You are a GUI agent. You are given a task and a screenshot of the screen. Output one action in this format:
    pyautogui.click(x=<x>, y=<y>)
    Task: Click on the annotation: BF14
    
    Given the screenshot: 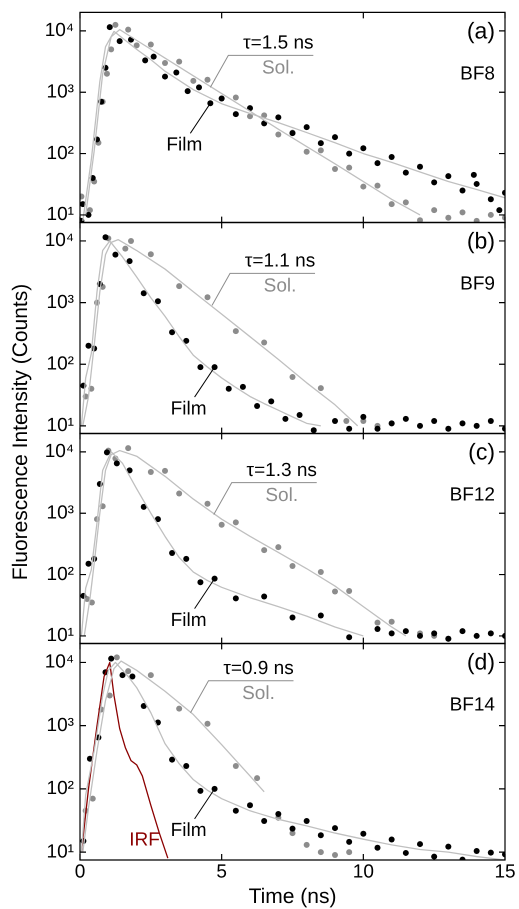 What is the action you would take?
    pyautogui.click(x=473, y=705)
    